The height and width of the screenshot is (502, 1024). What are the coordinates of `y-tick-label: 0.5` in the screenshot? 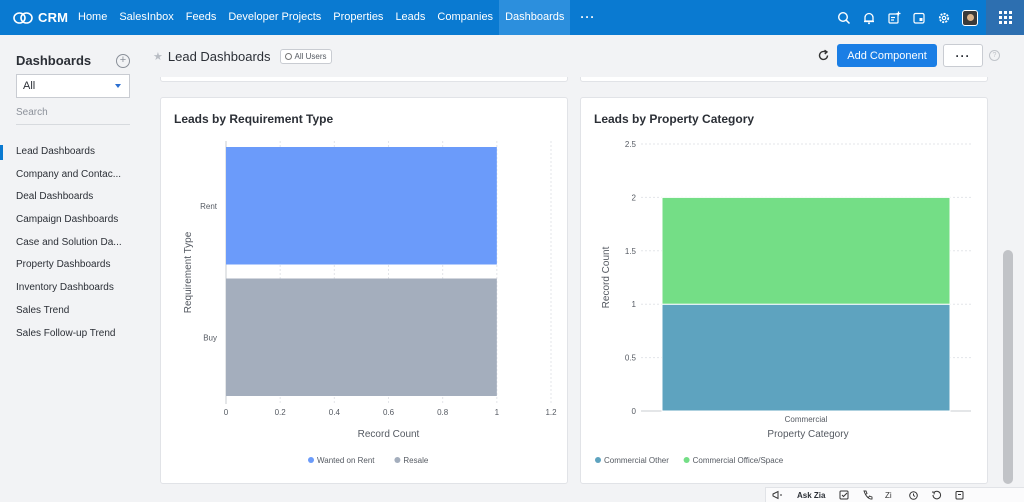 It's located at (631, 358).